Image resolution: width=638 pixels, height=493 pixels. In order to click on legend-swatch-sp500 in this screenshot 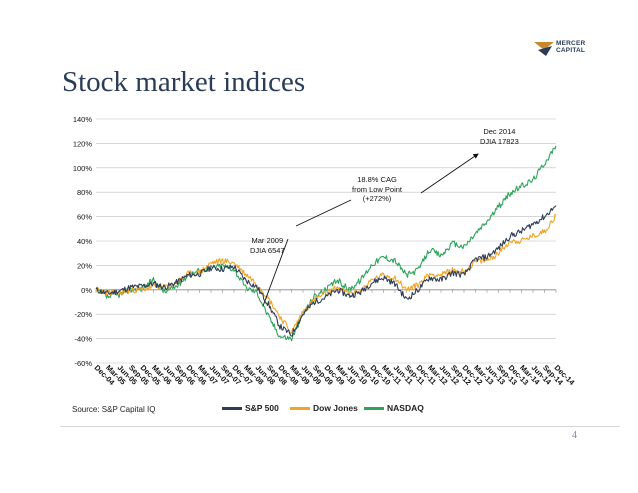, I will do `click(232, 409)`.